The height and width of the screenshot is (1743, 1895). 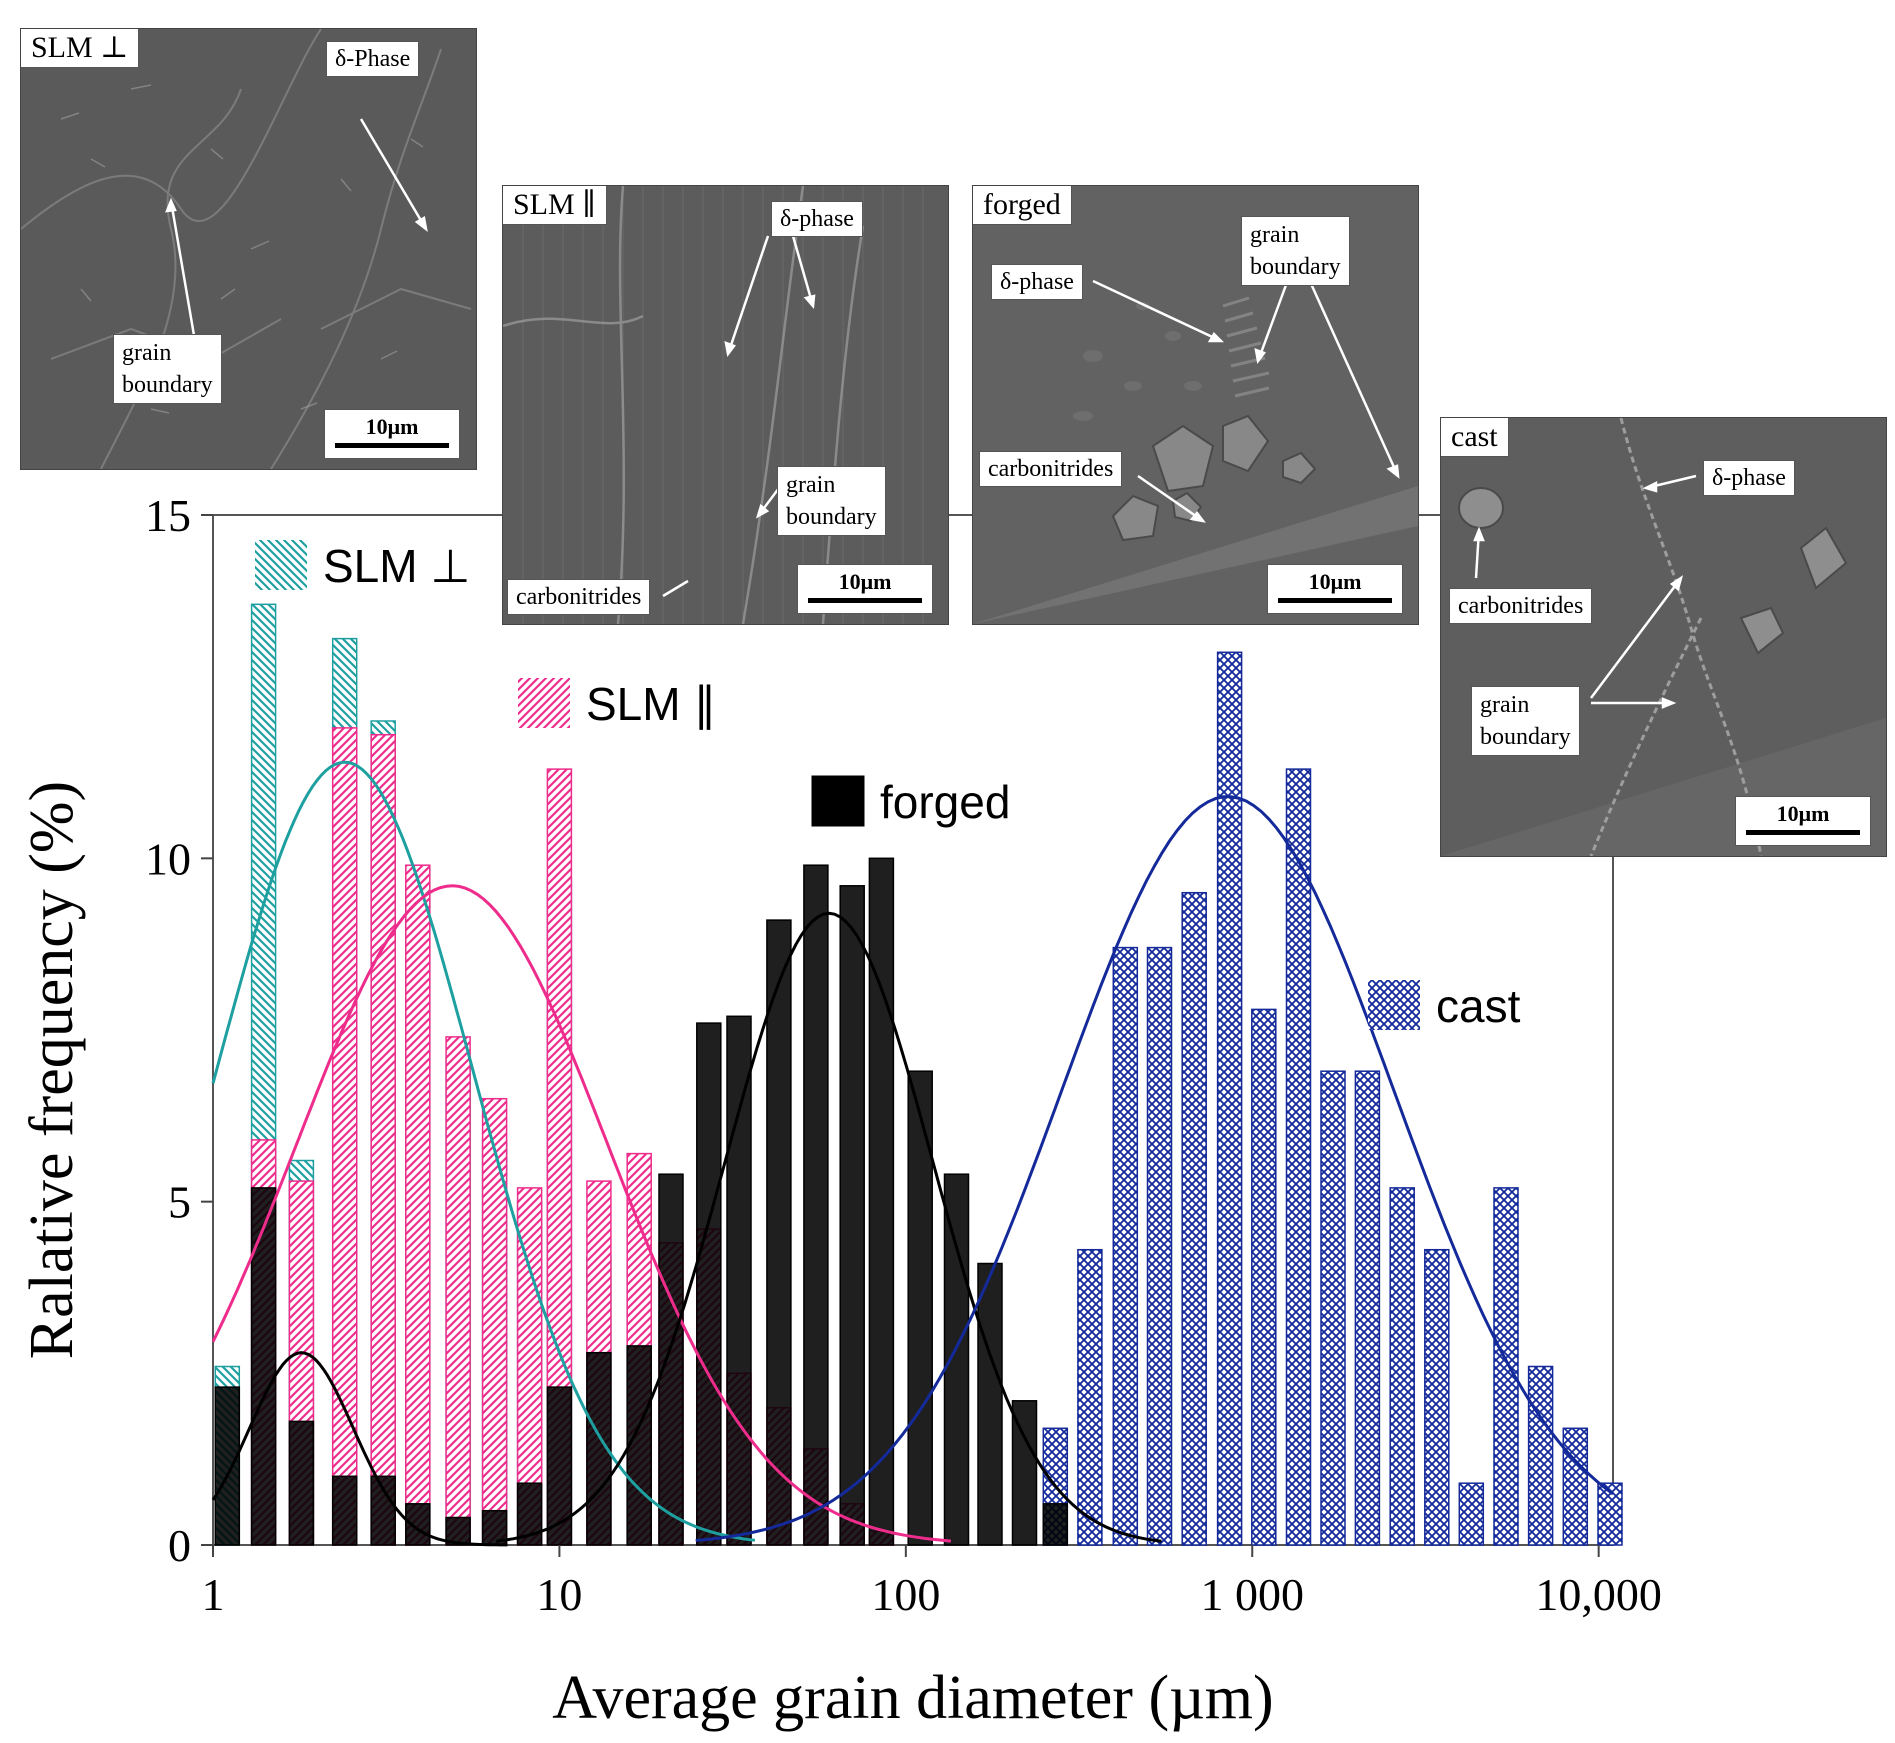 What do you see at coordinates (396, 566) in the screenshot?
I see `legend-label-slm: SLM ⊥` at bounding box center [396, 566].